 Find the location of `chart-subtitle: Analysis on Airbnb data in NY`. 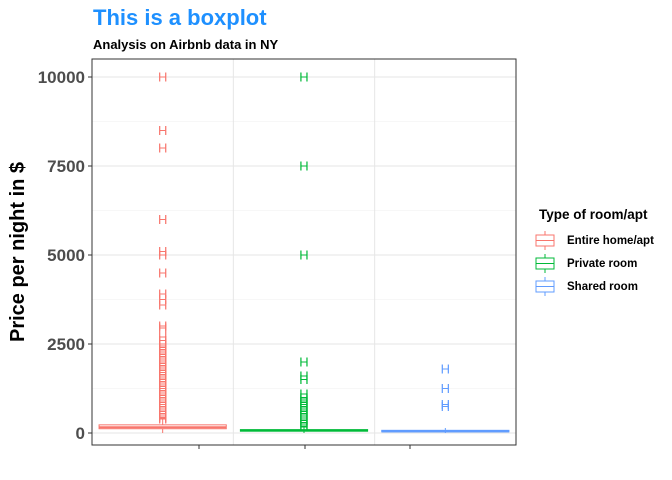

chart-subtitle: Analysis on Airbnb data in NY is located at coordinates (186, 44).